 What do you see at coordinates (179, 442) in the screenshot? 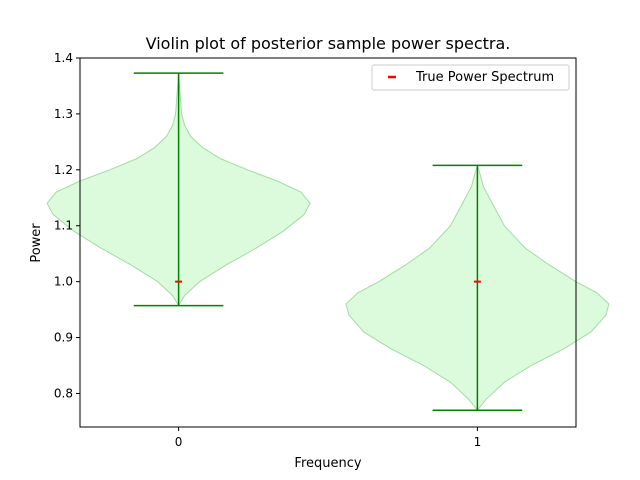
I see `x-tick-label-0: 0` at bounding box center [179, 442].